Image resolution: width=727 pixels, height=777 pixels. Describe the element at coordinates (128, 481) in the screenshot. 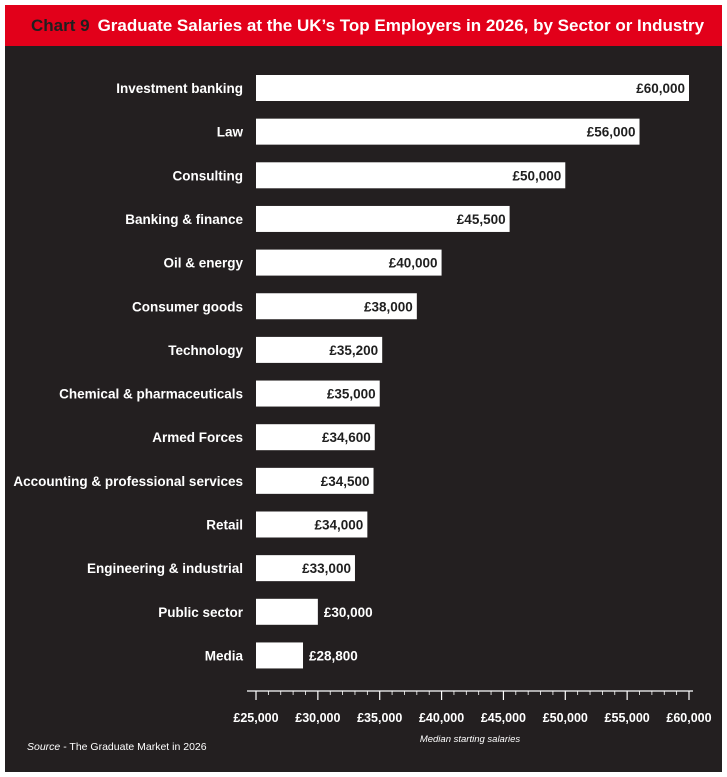

I see `category-label: Accounting & professional services` at that location.